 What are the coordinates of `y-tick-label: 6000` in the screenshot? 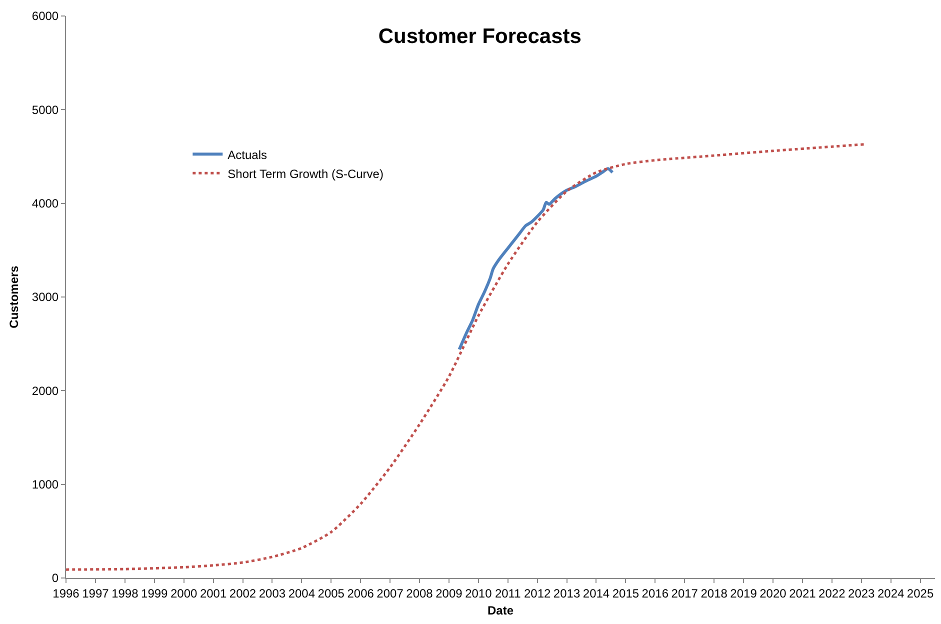 It's located at (45, 16).